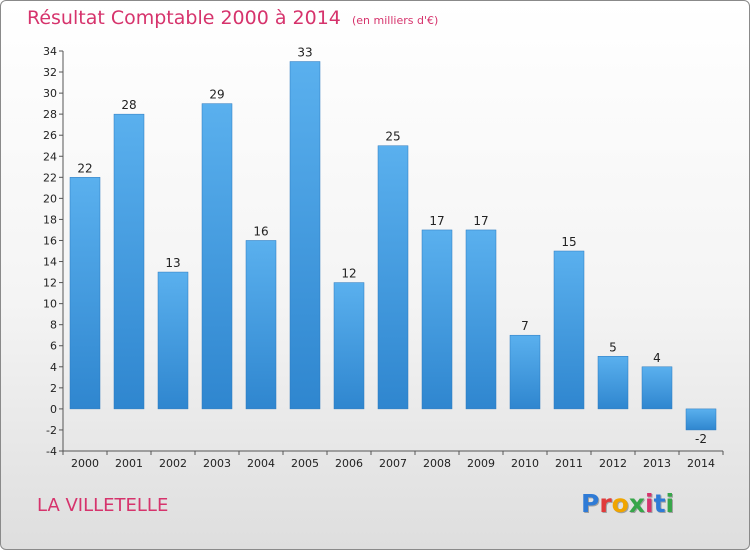 The image size is (750, 550). Describe the element at coordinates (85, 463) in the screenshot. I see `x-tick-label: 2000` at that location.